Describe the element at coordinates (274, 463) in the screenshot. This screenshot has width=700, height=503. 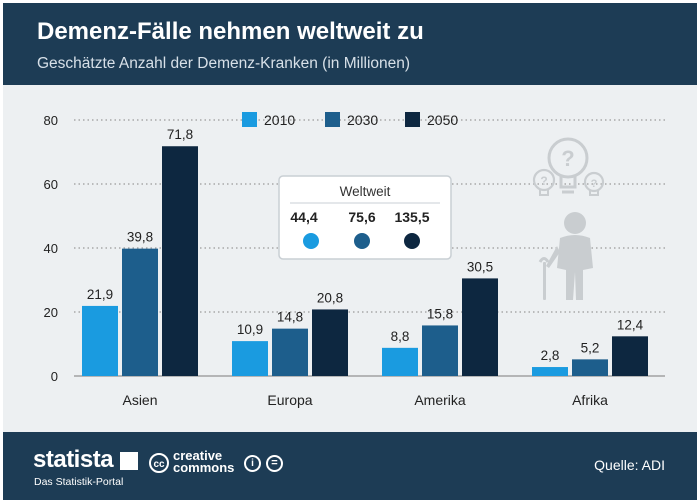
I see `no-derivatives-icon: =` at that location.